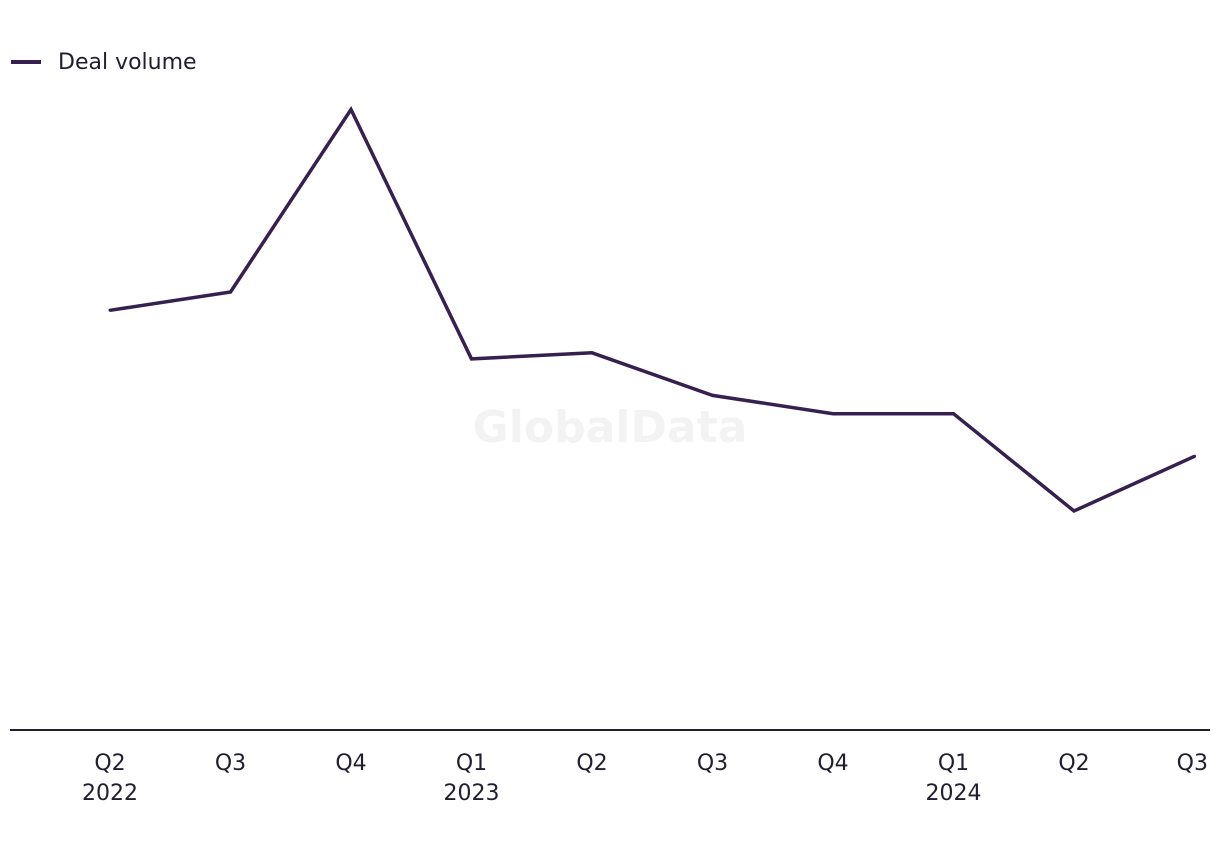 This screenshot has width=1220, height=850. I want to click on legend: Deal volume, so click(104, 62).